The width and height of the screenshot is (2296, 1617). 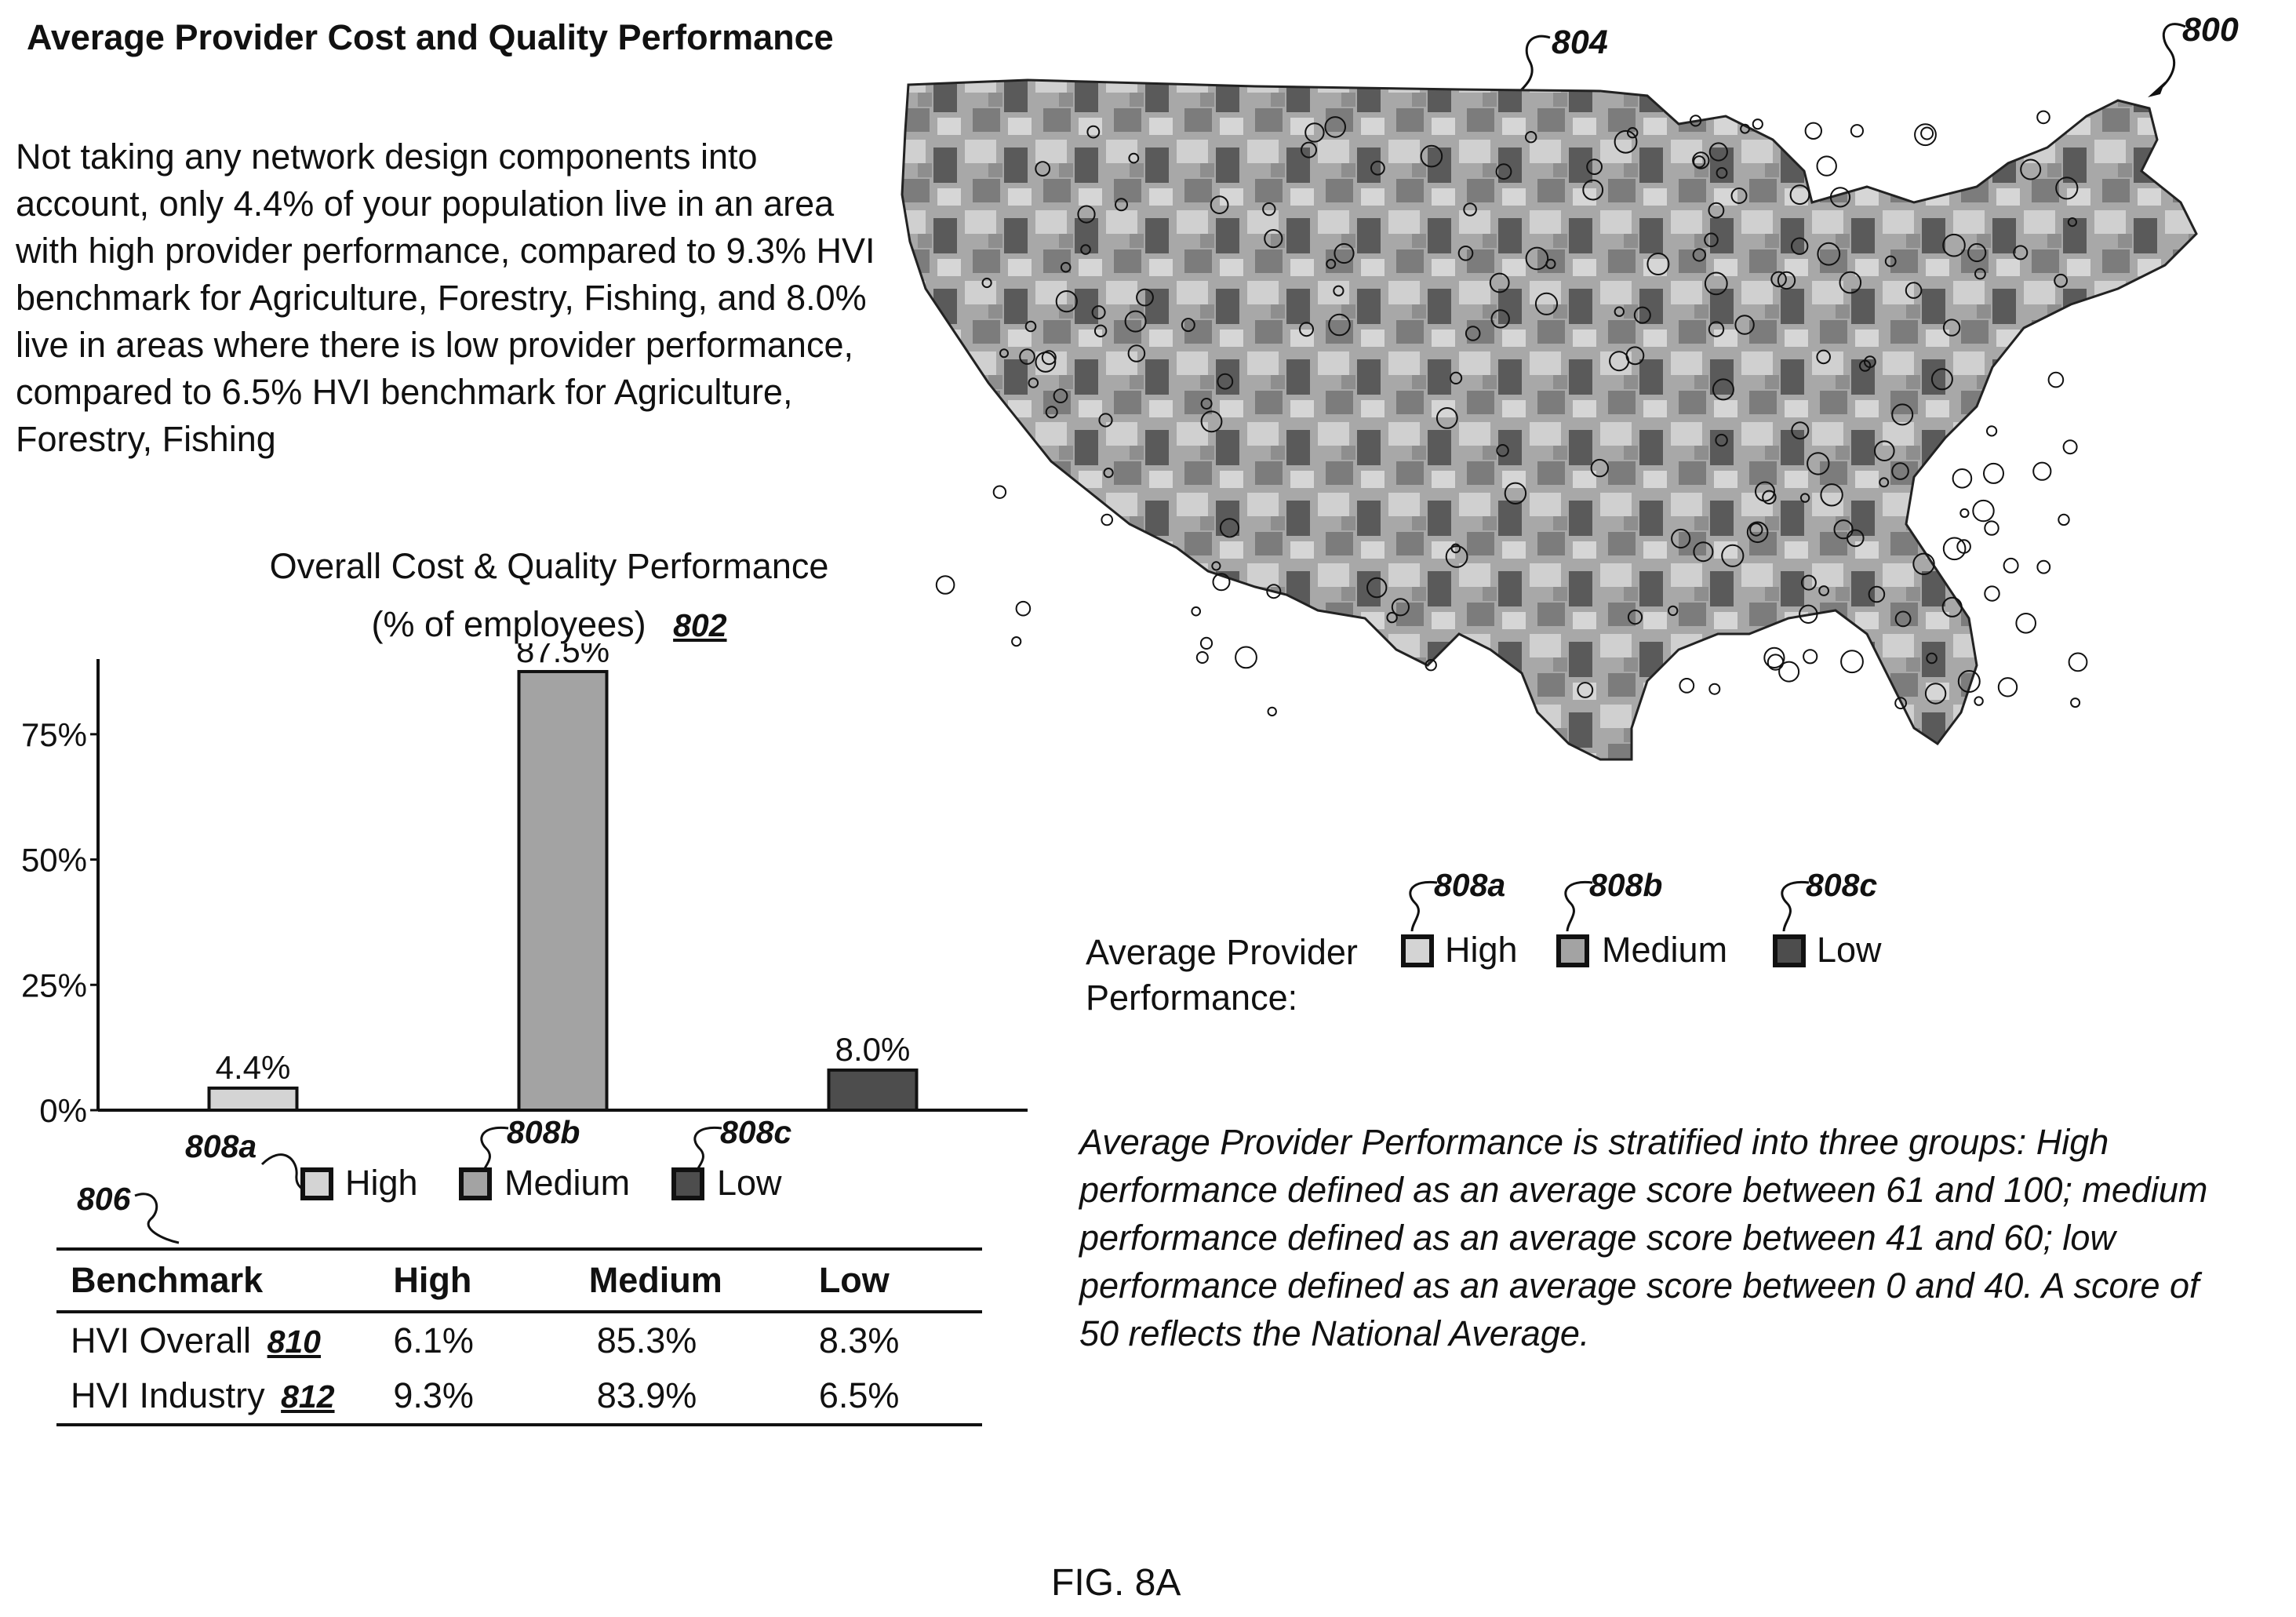 I want to click on chart-legend: 808a High 808b Medium 808c Low, so click(x=471, y=1184).